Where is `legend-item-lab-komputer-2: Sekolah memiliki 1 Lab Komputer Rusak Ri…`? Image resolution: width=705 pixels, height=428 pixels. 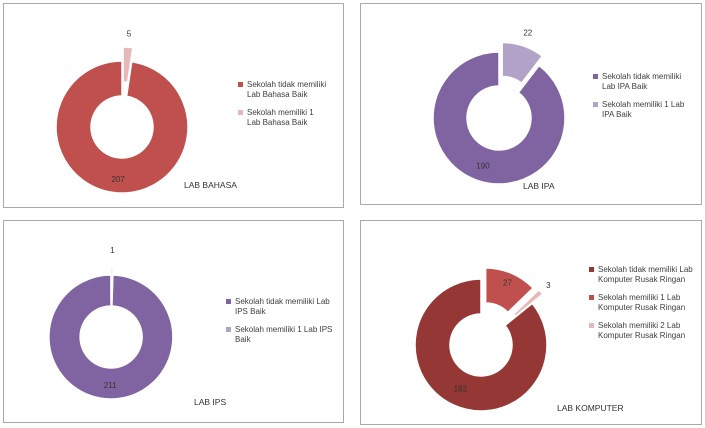 legend-item-lab-komputer-2: Sekolah memiliki 1 Lab Komputer Rusak Ri… is located at coordinates (643, 303).